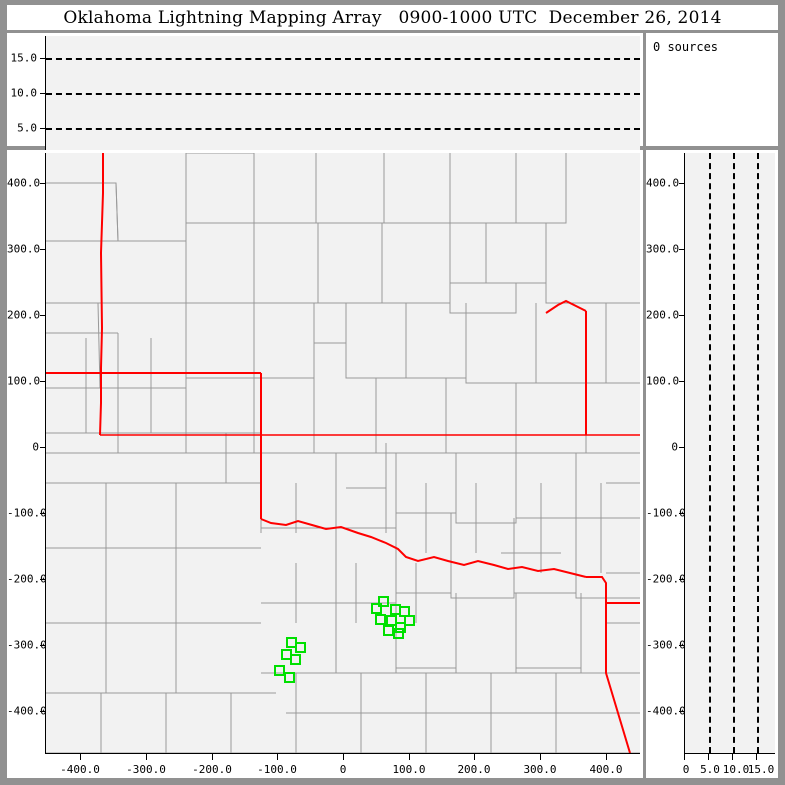 This screenshot has height=785, width=785. What do you see at coordinates (663, 249) in the screenshot?
I see `profile-ytick-label-300: 300.0` at bounding box center [663, 249].